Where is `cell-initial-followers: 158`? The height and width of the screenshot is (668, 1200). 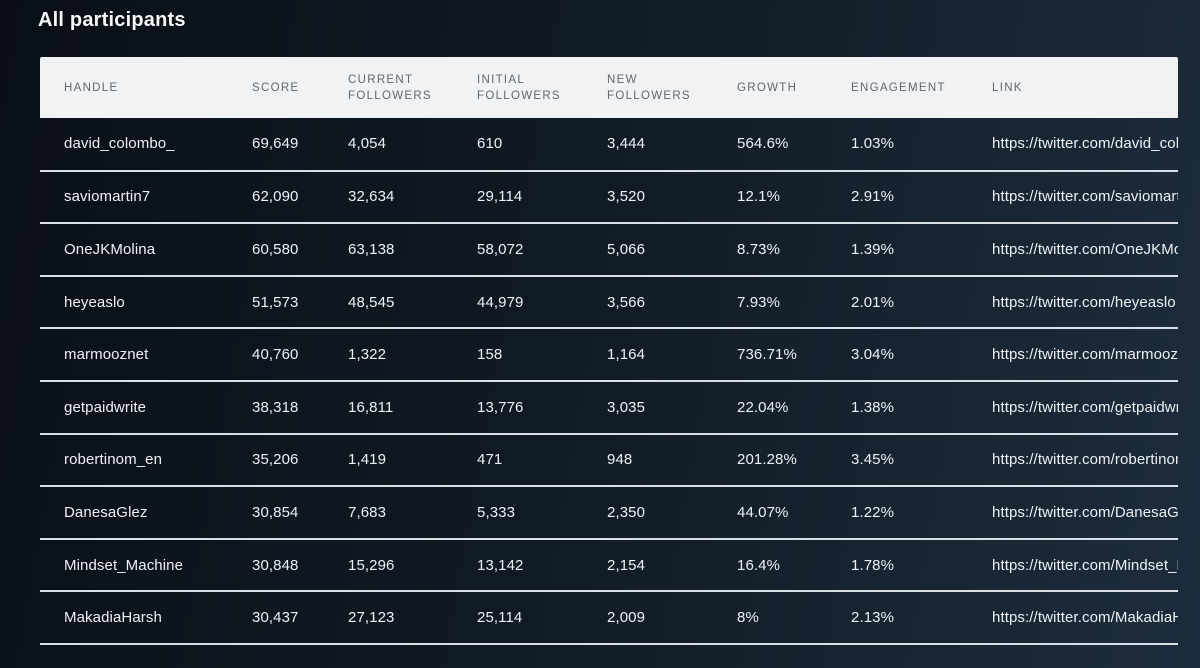
cell-initial-followers: 158 is located at coordinates (542, 355).